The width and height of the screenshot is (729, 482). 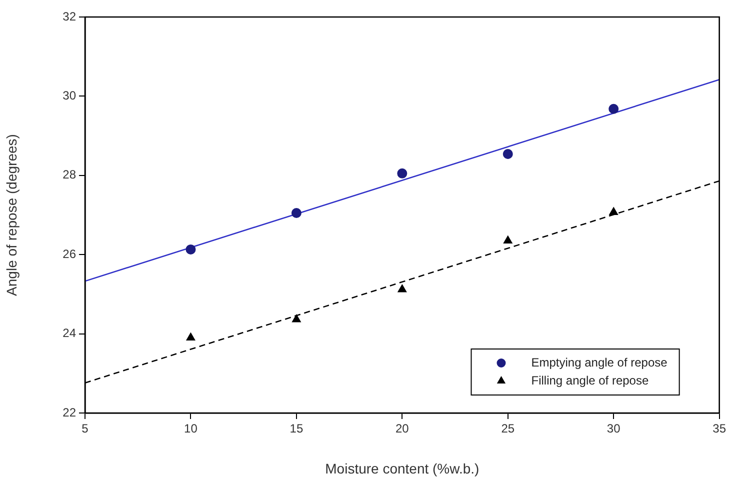 What do you see at coordinates (613, 429) in the screenshot?
I see `x-tick-label: 30` at bounding box center [613, 429].